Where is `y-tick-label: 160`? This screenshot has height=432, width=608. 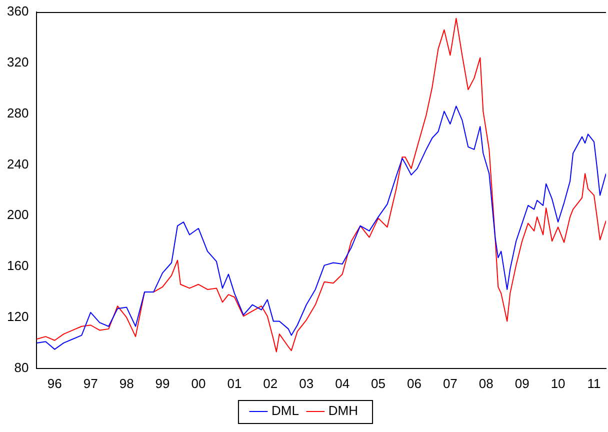
y-tick-label: 160 is located at coordinates (17, 266).